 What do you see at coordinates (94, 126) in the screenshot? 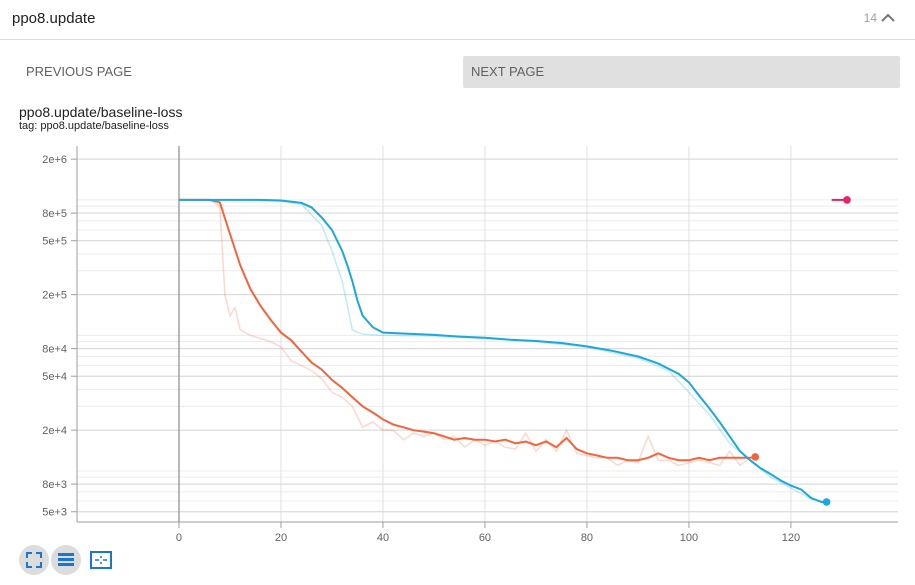
I see `chart-tag: tag: ppo8.update/baseline-loss` at bounding box center [94, 126].